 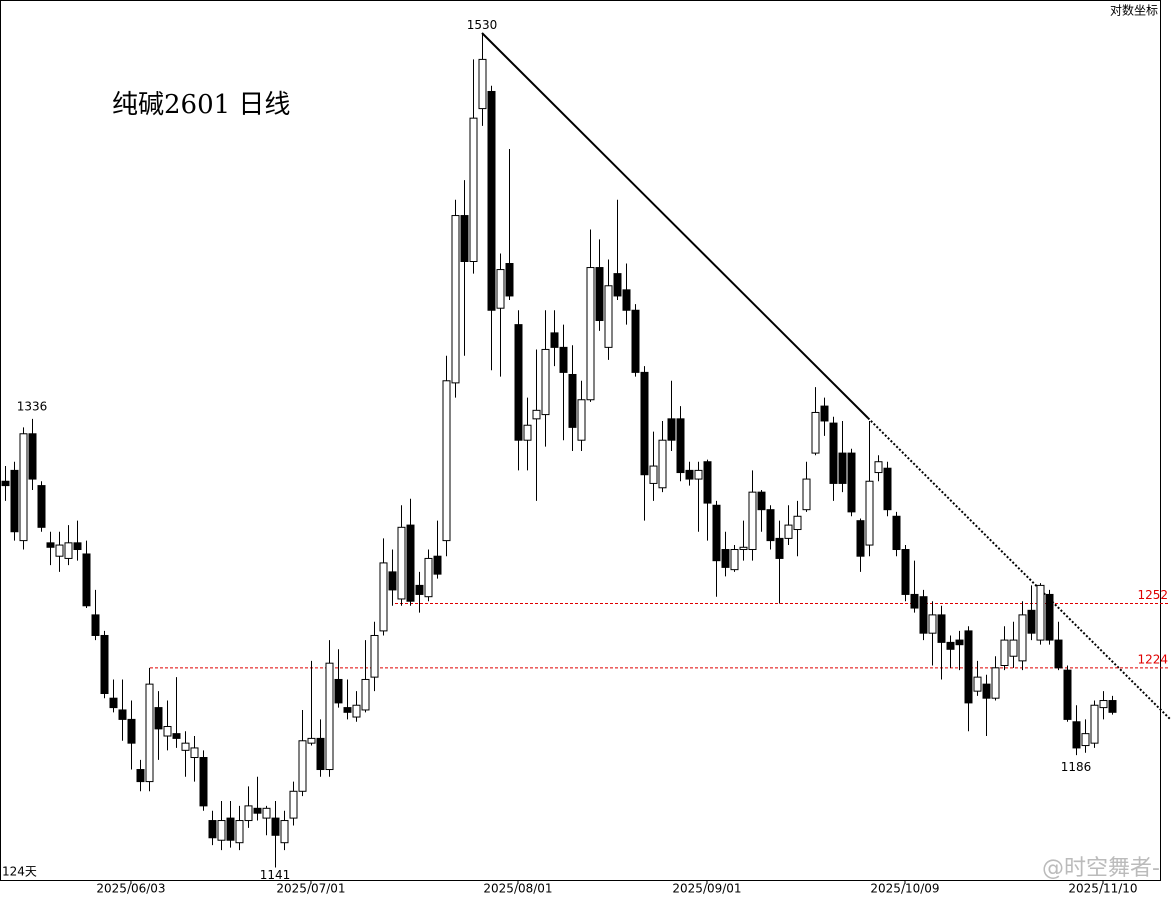 I want to click on x-tick-label: 2025/11/10, so click(x=1102, y=889).